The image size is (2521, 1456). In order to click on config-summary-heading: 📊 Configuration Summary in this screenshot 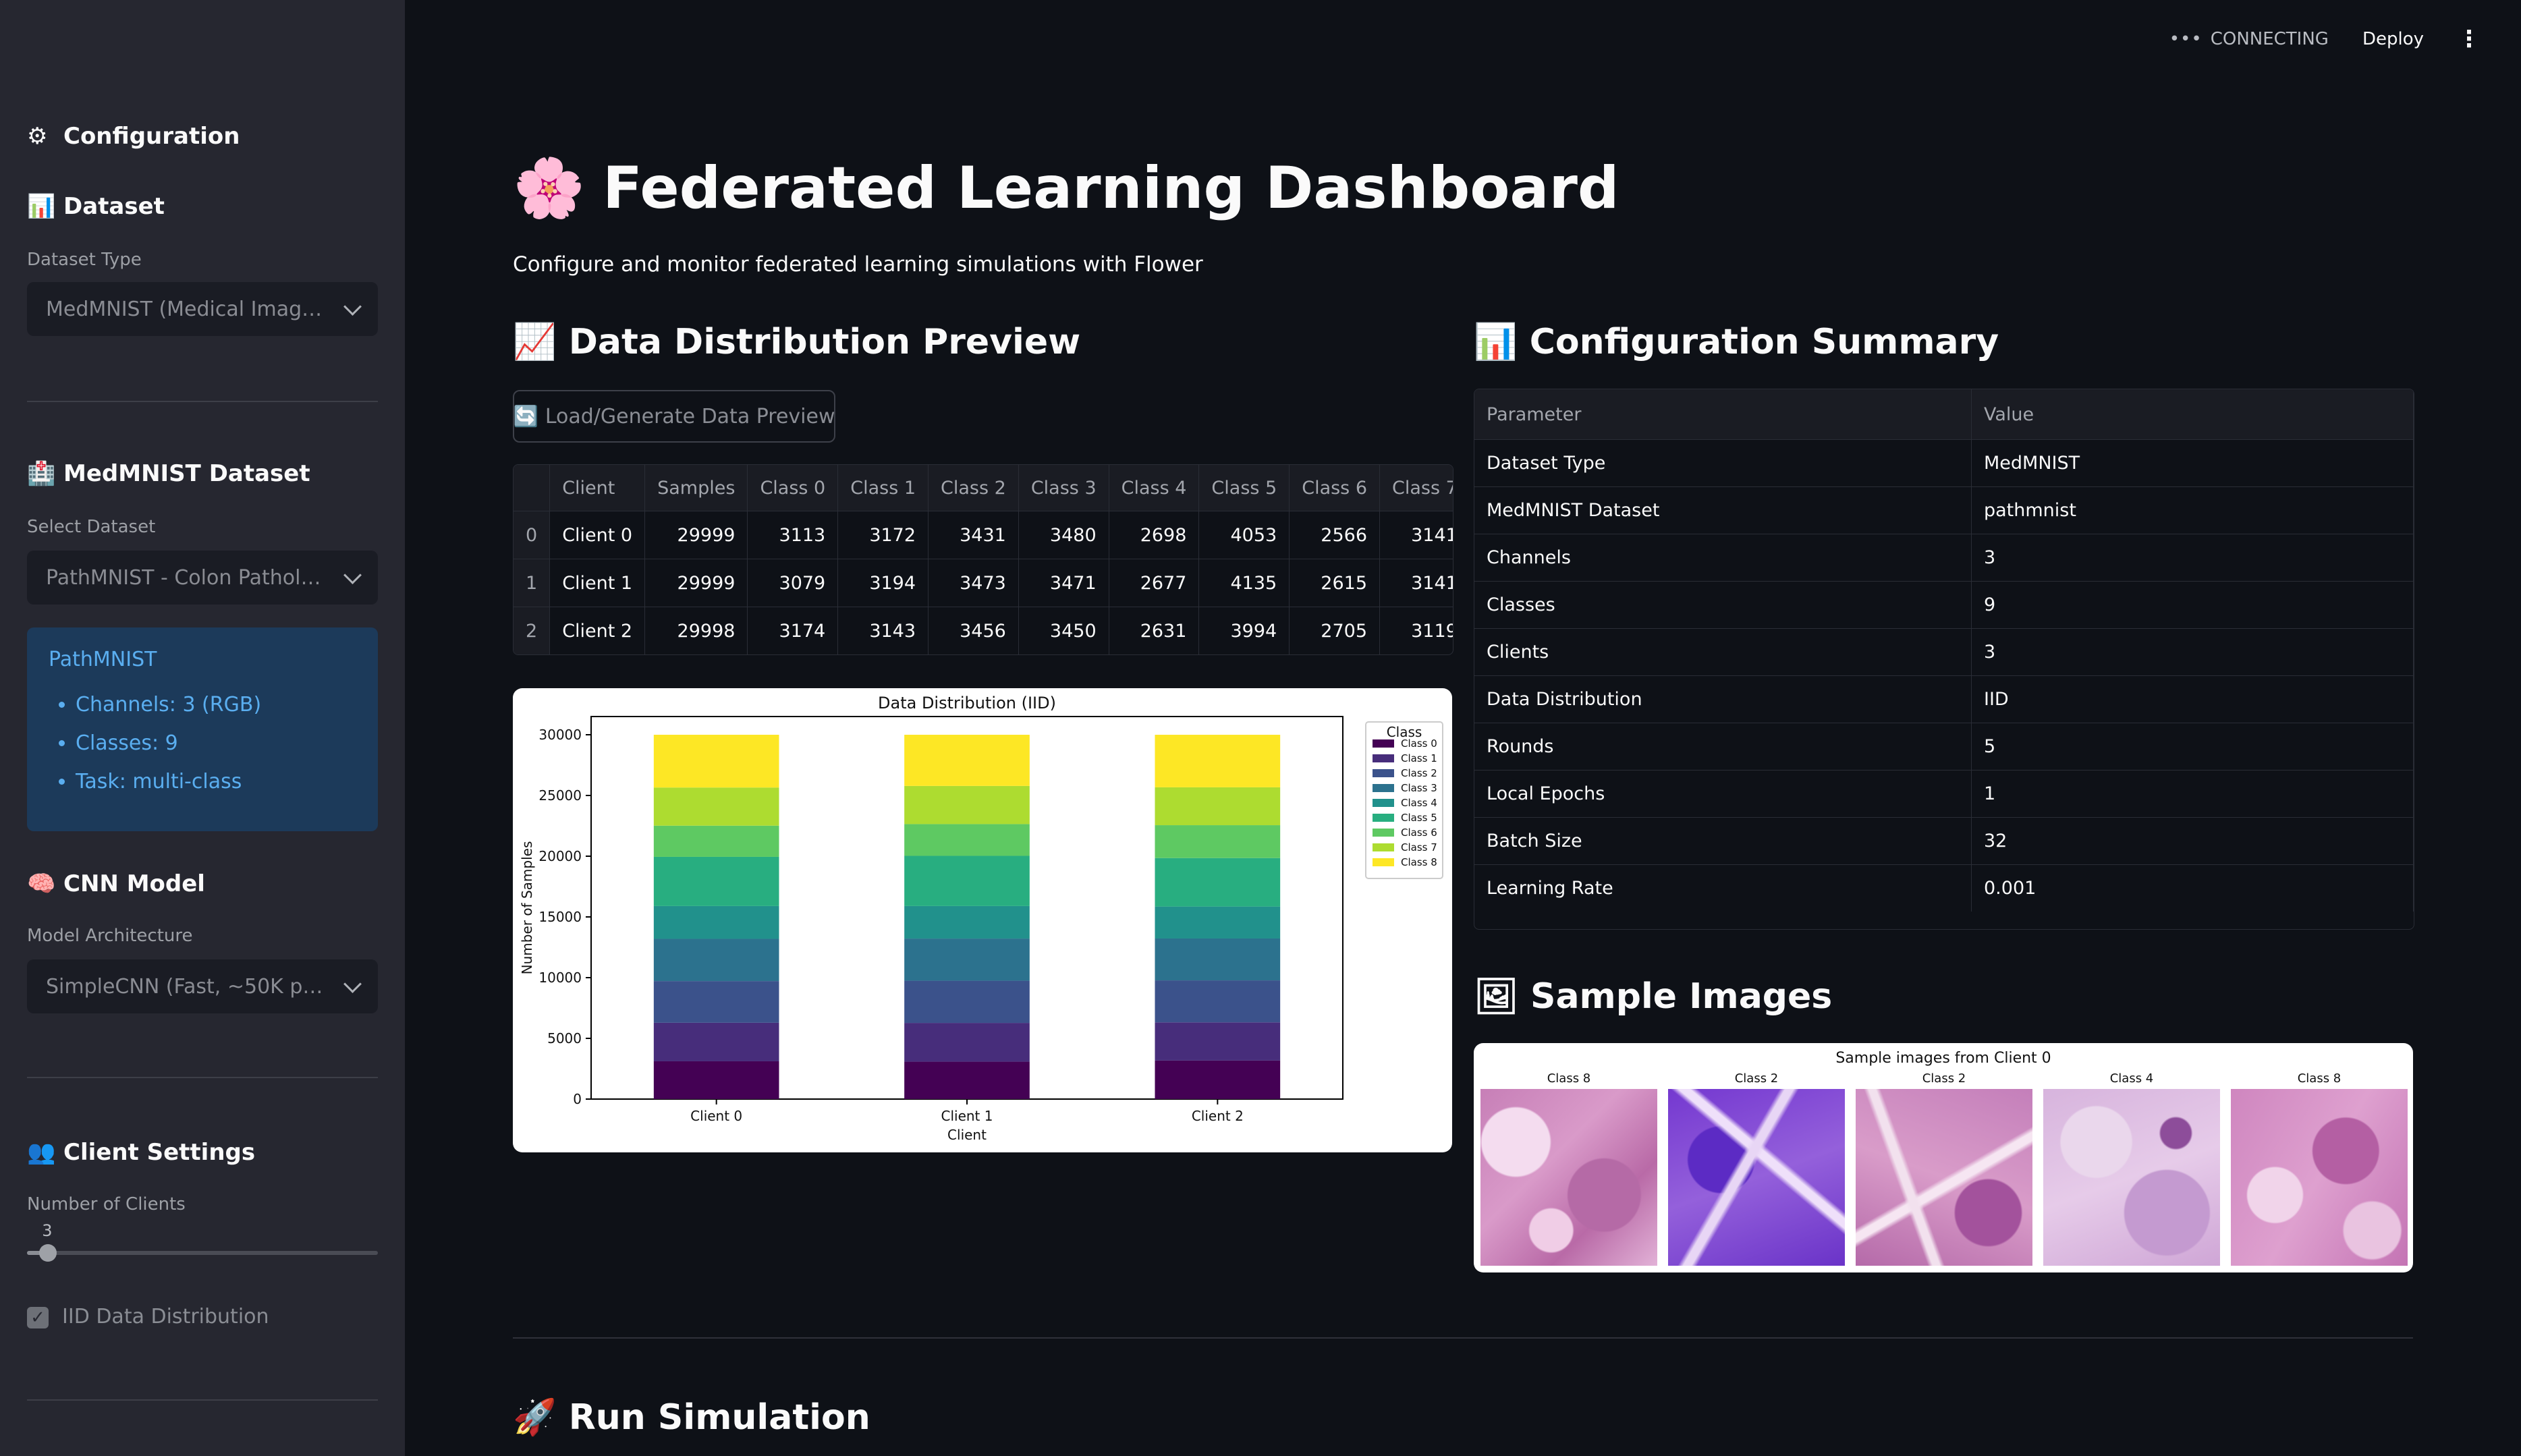, I will do `click(1736, 342)`.